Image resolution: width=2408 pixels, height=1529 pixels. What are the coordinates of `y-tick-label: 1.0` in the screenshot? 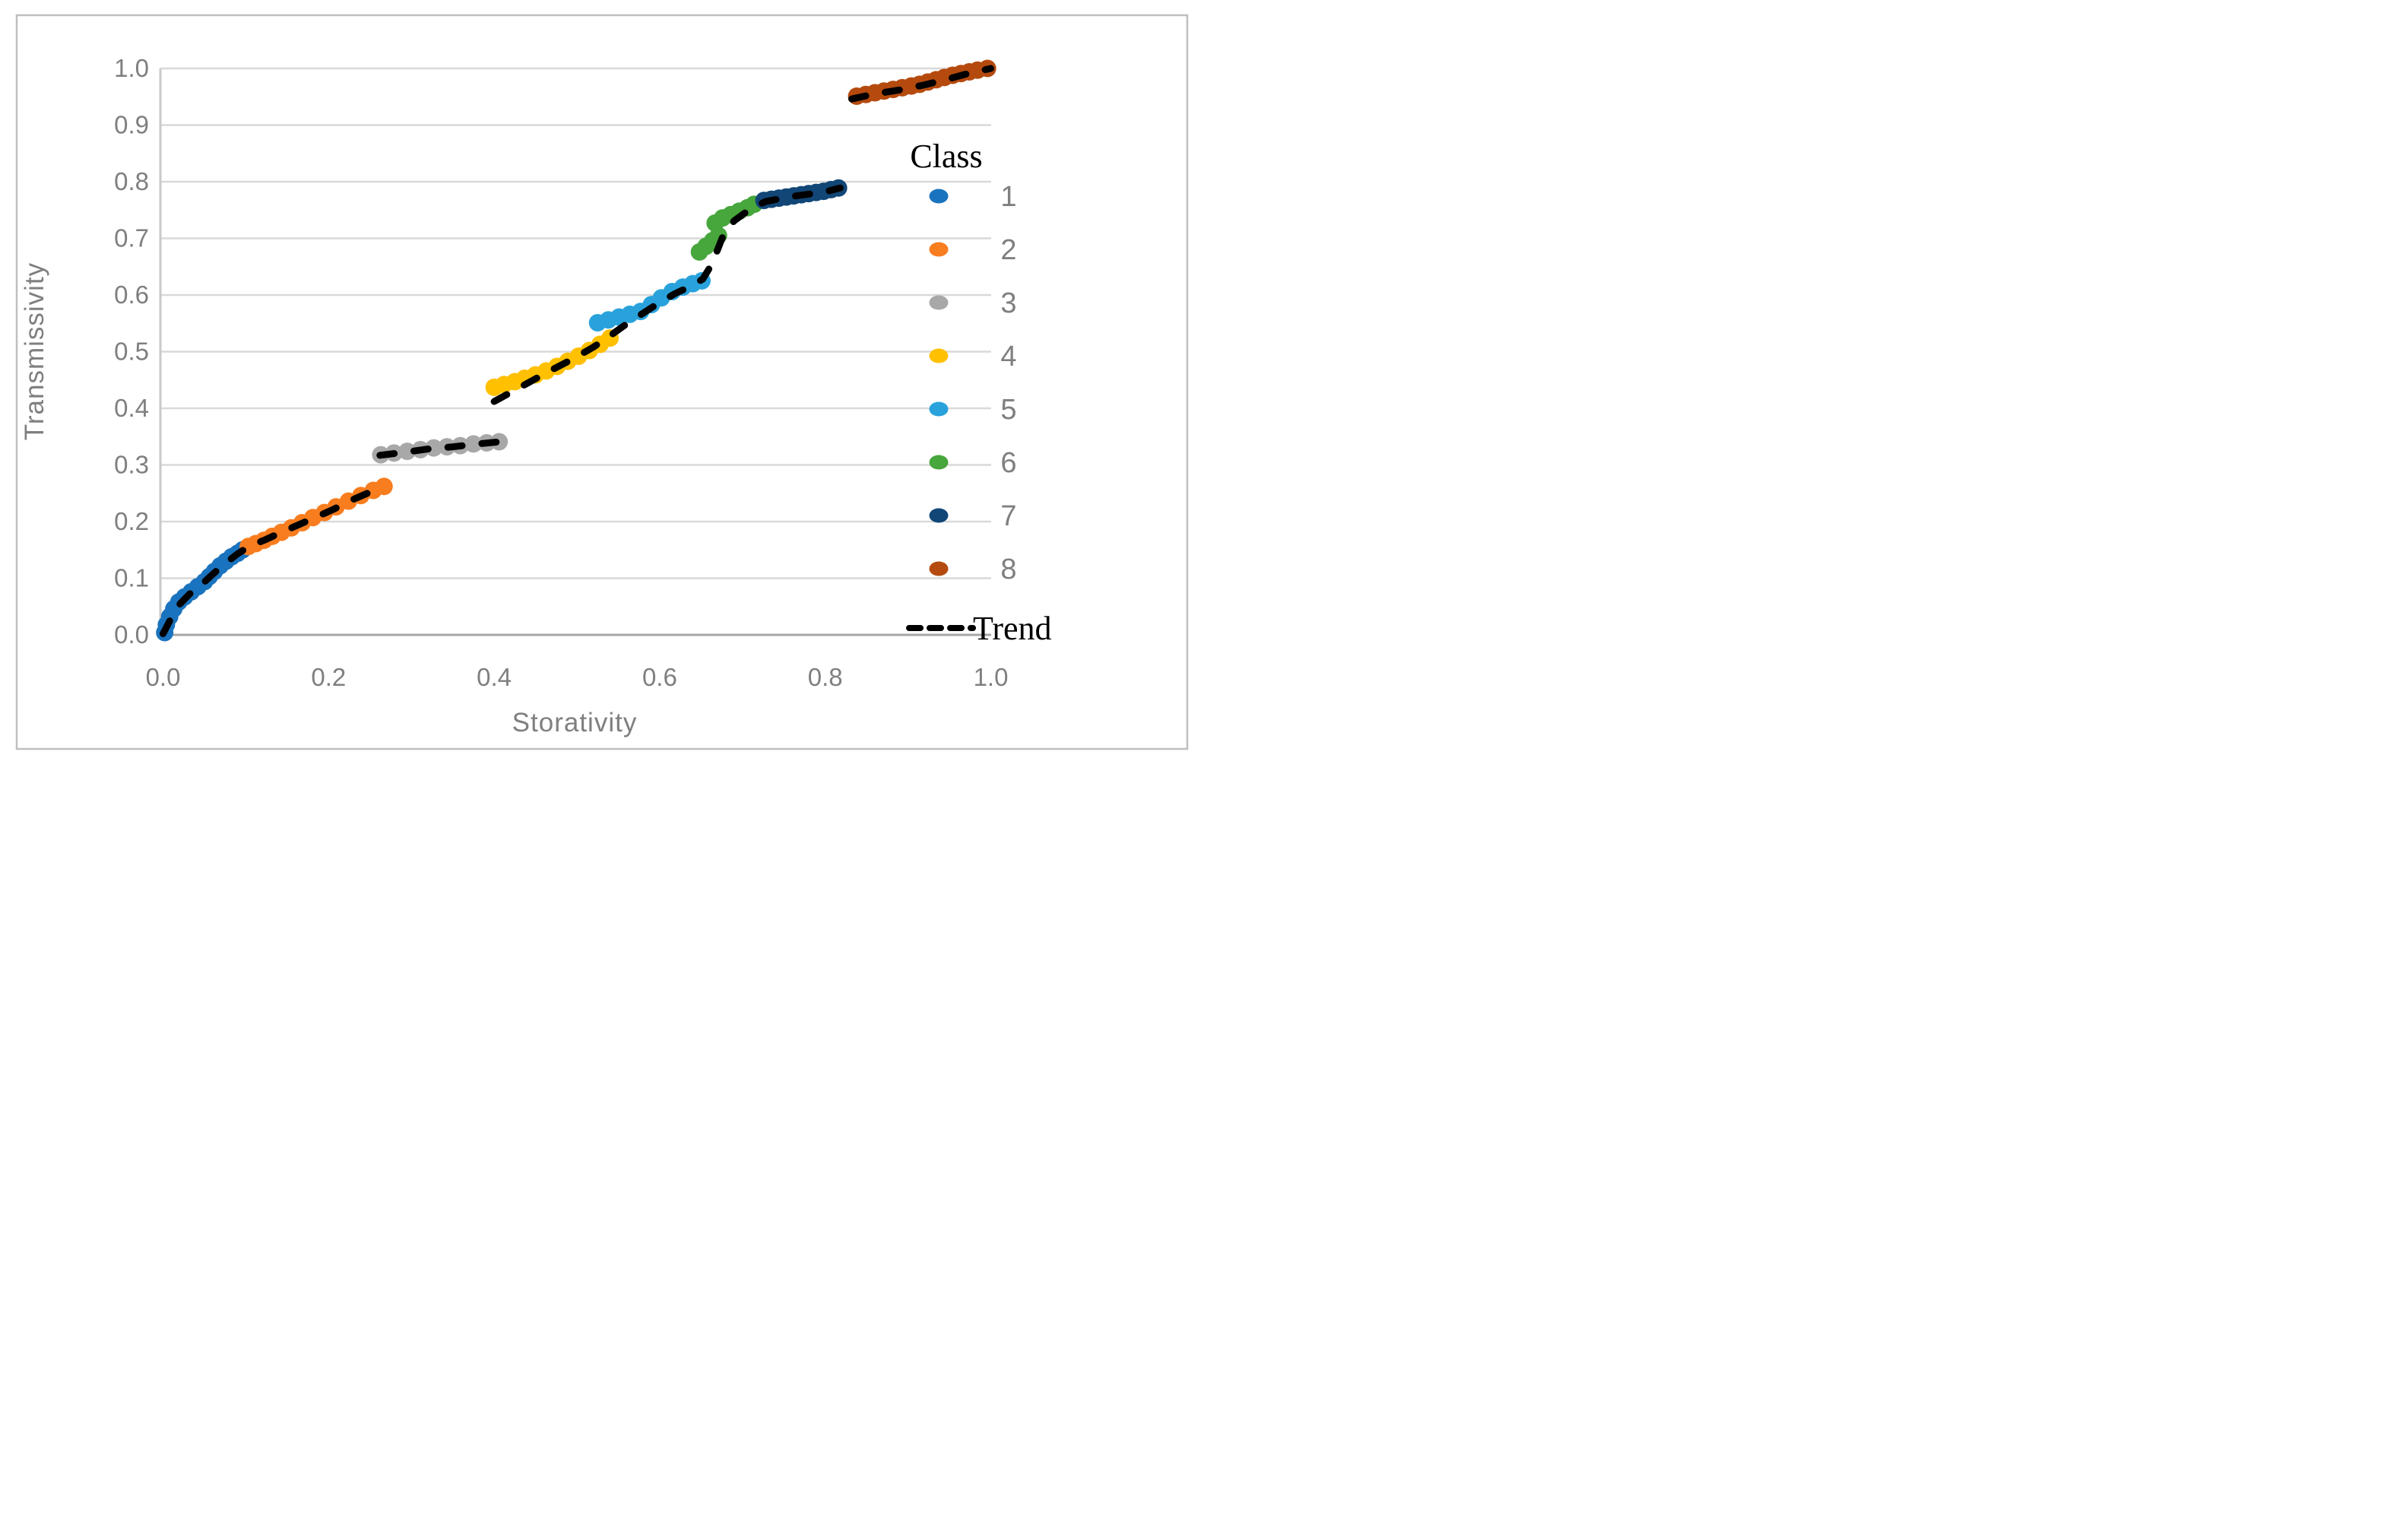 It's located at (131, 68).